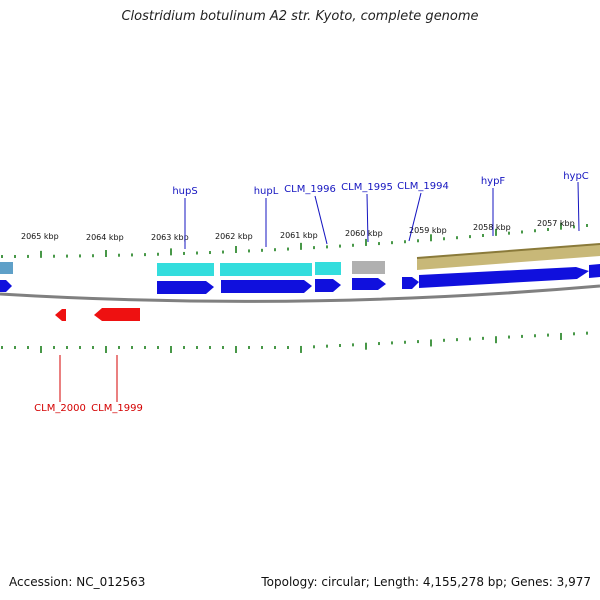 The height and width of the screenshot is (600, 600). Describe the element at coordinates (368, 267) in the screenshot. I see `feature-block-gray` at that location.